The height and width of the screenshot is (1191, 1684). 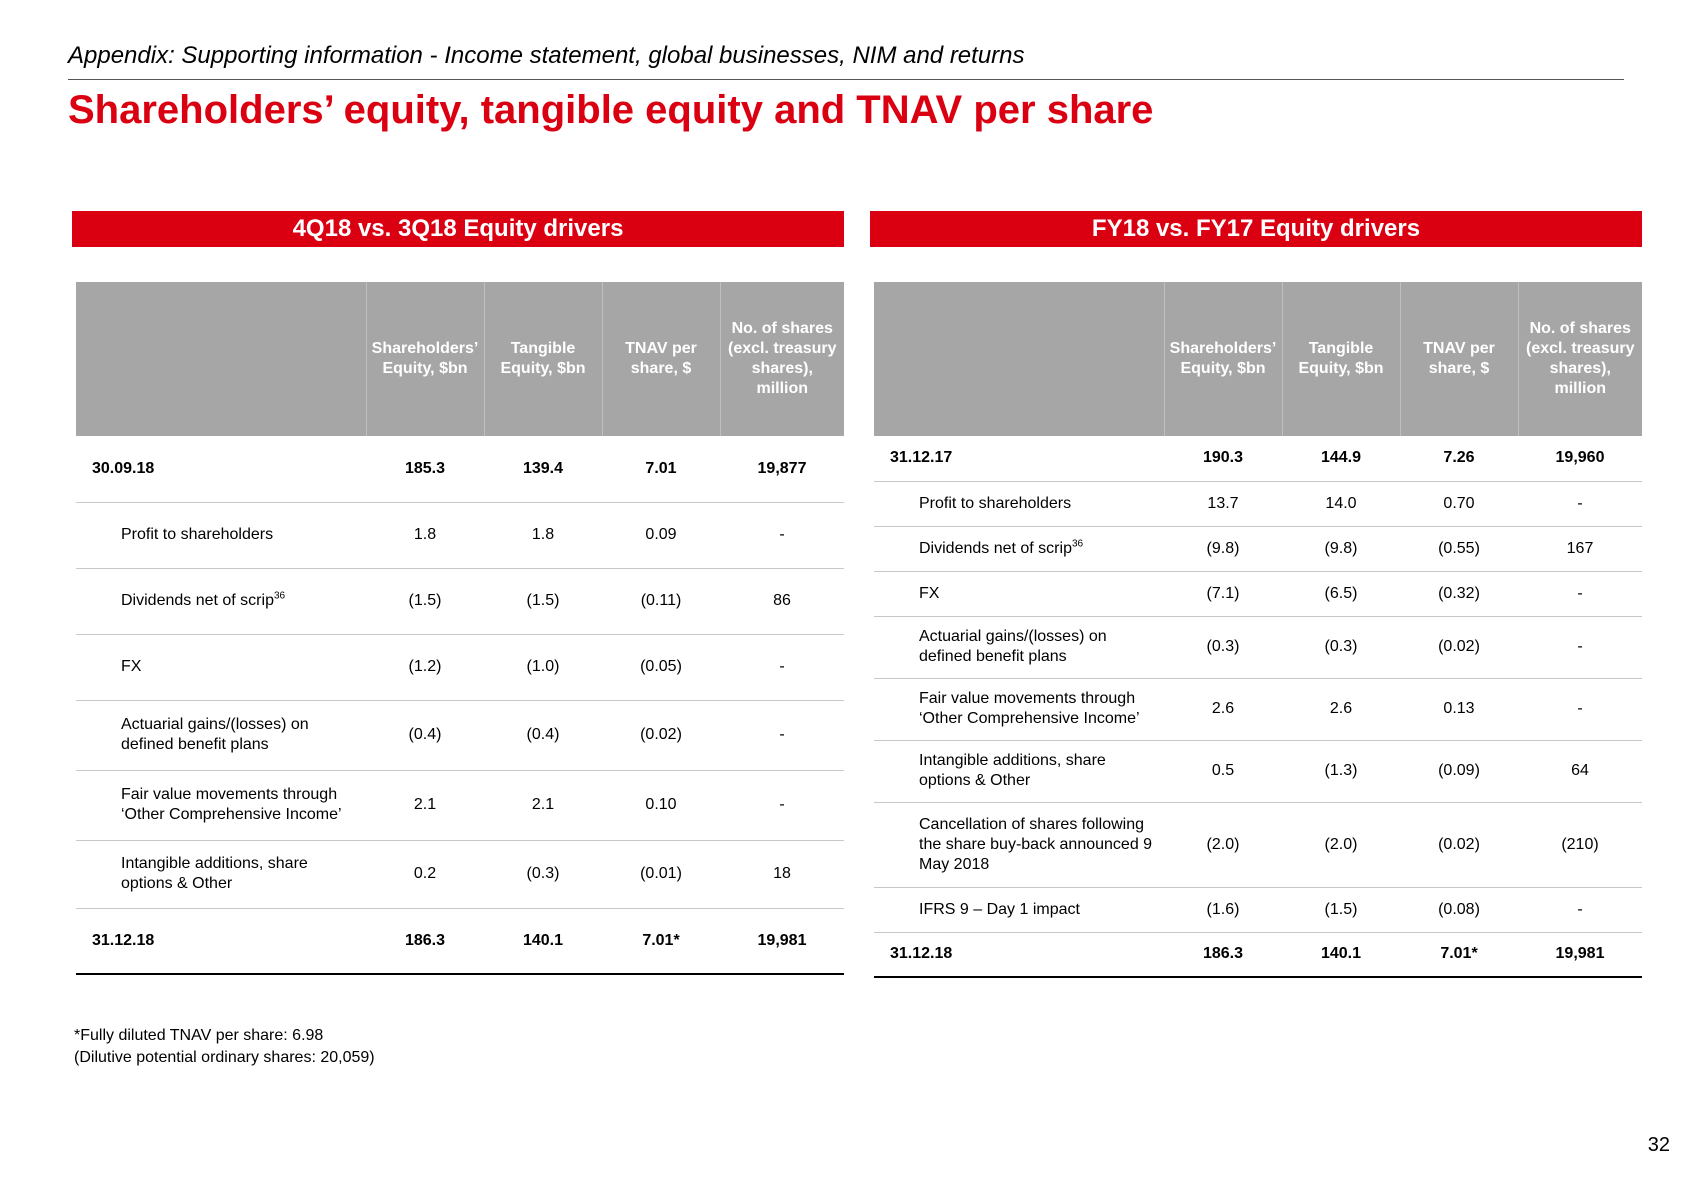 I want to click on cell-equity: 0.5, so click(x=1223, y=771).